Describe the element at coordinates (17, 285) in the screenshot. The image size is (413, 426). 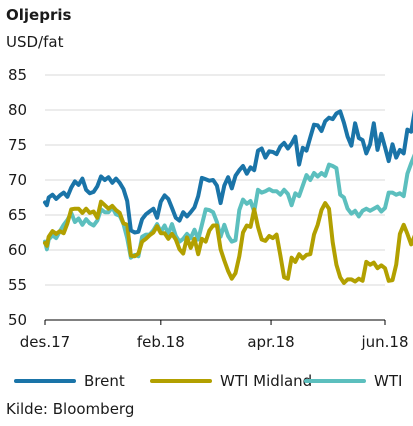
I see `y-tick-label-55: 55` at that location.